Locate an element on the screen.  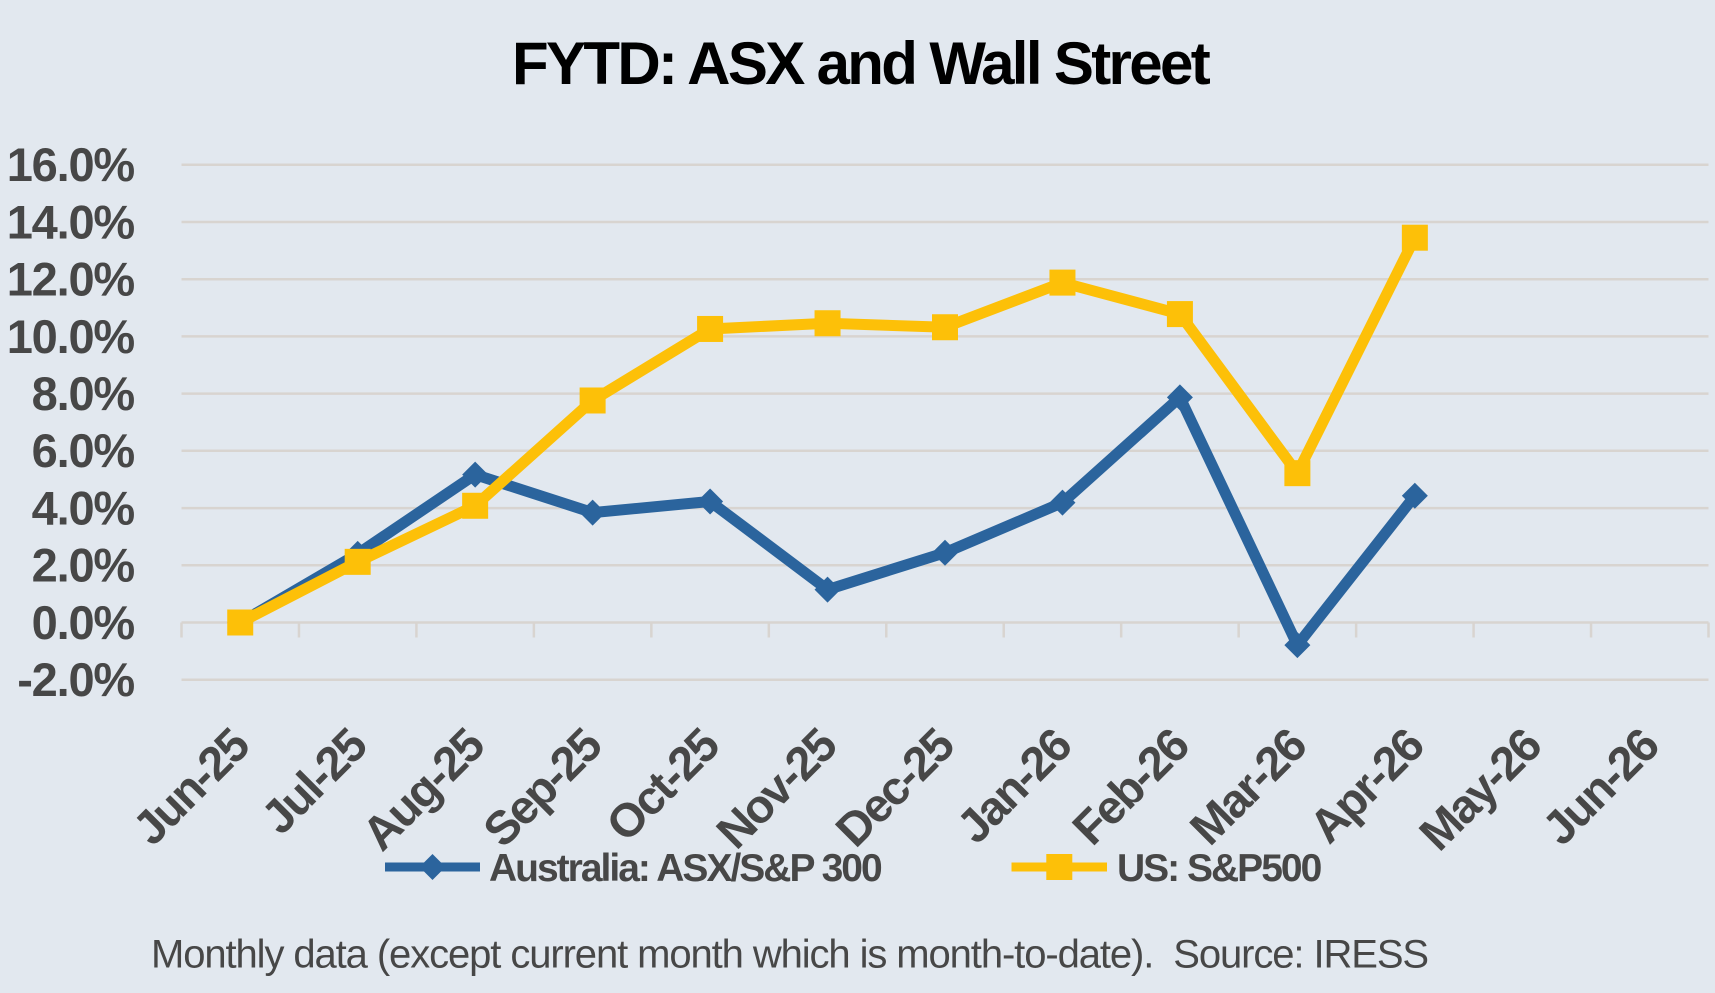
svg-text: 12.0% is located at coordinates (71, 279).